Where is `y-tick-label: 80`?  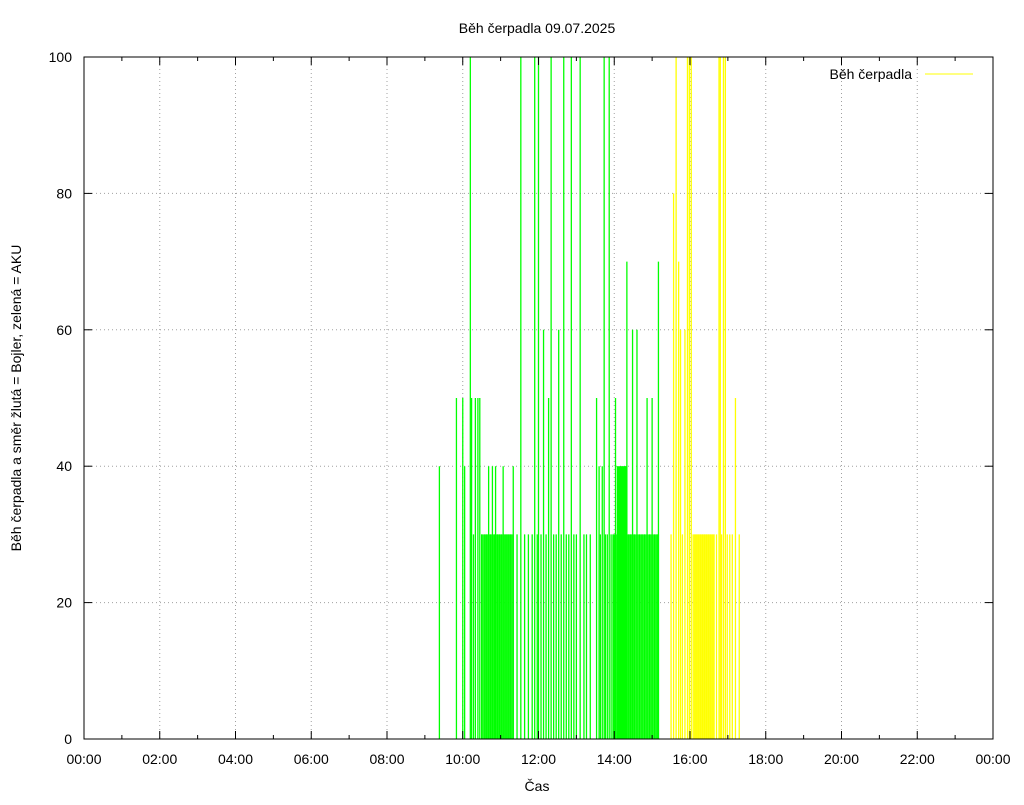 y-tick-label: 80 is located at coordinates (64, 193).